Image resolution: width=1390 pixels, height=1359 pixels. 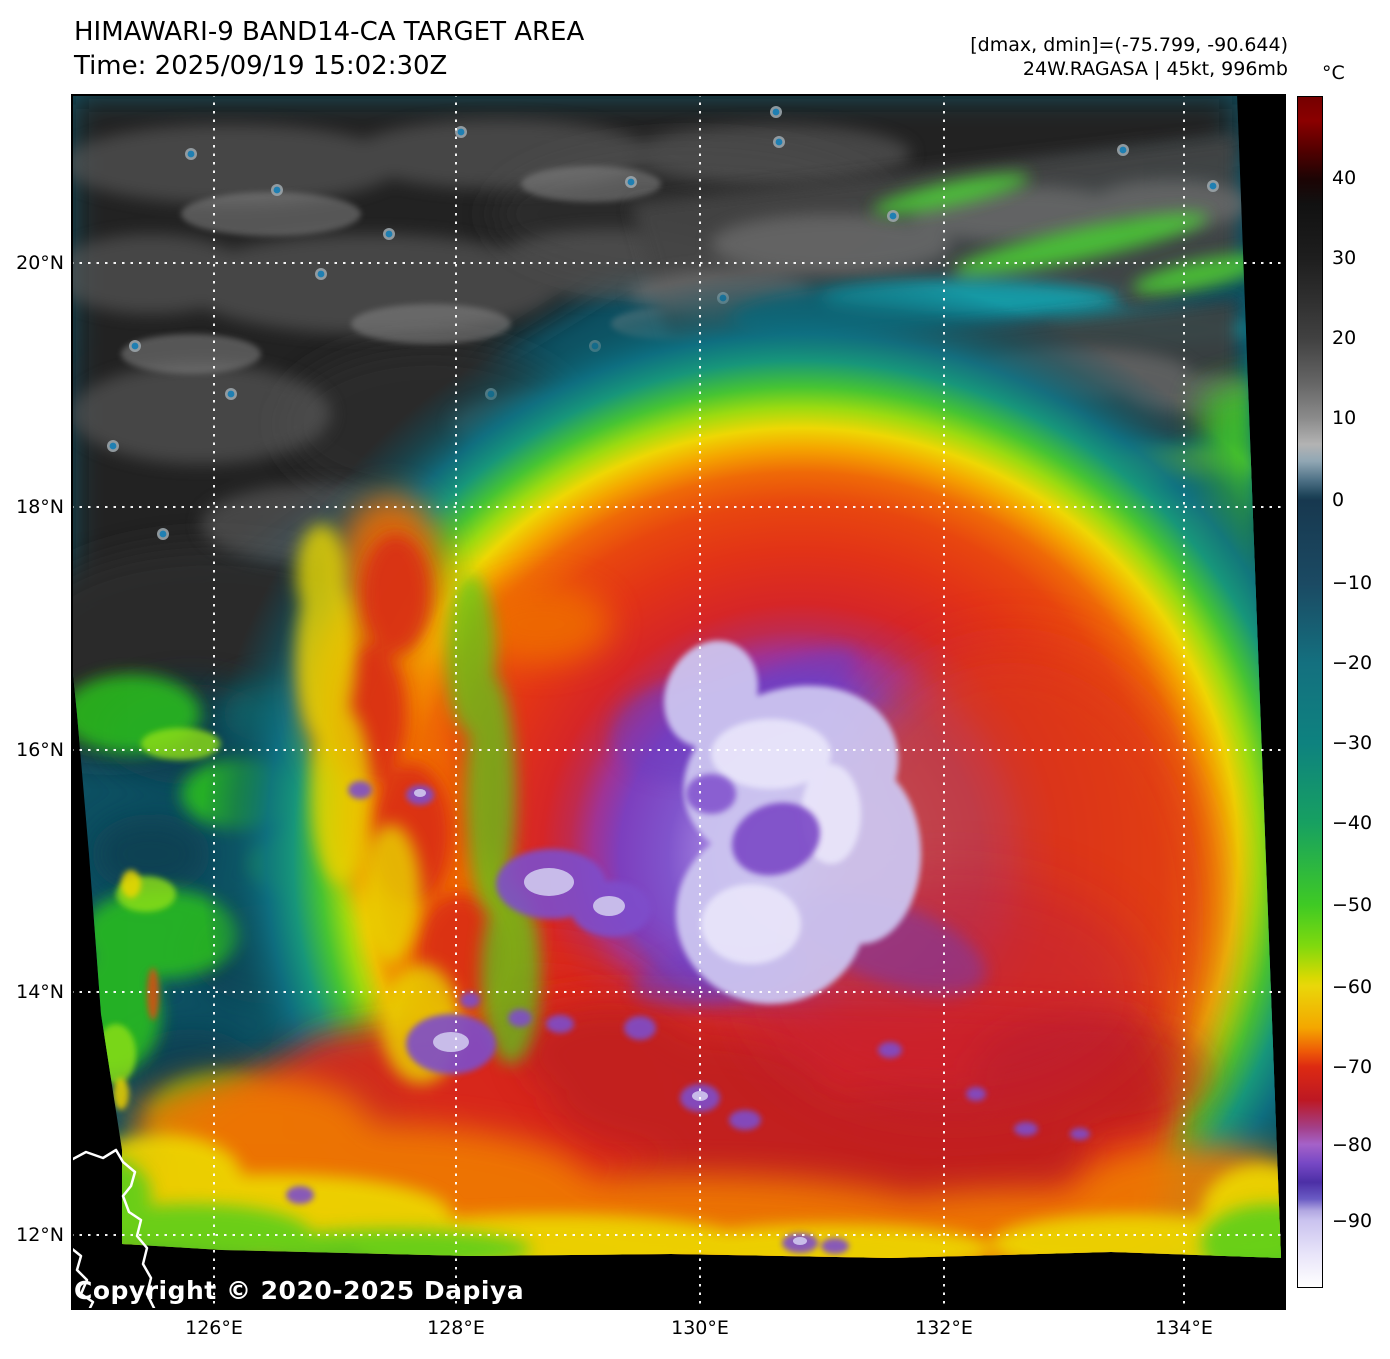 What do you see at coordinates (329, 32) in the screenshot?
I see `page-title: HIMAWARI-9 BAND14-CA TARGET AREA` at bounding box center [329, 32].